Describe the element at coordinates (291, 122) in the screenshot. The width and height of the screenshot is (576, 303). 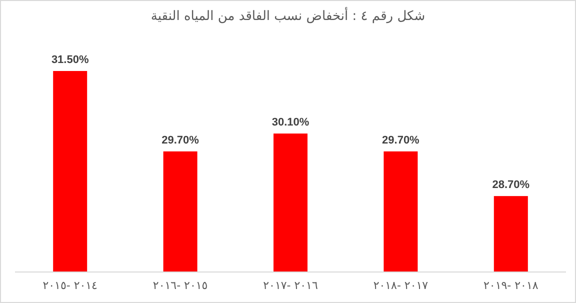
I see `data-label: 30.10%` at that location.